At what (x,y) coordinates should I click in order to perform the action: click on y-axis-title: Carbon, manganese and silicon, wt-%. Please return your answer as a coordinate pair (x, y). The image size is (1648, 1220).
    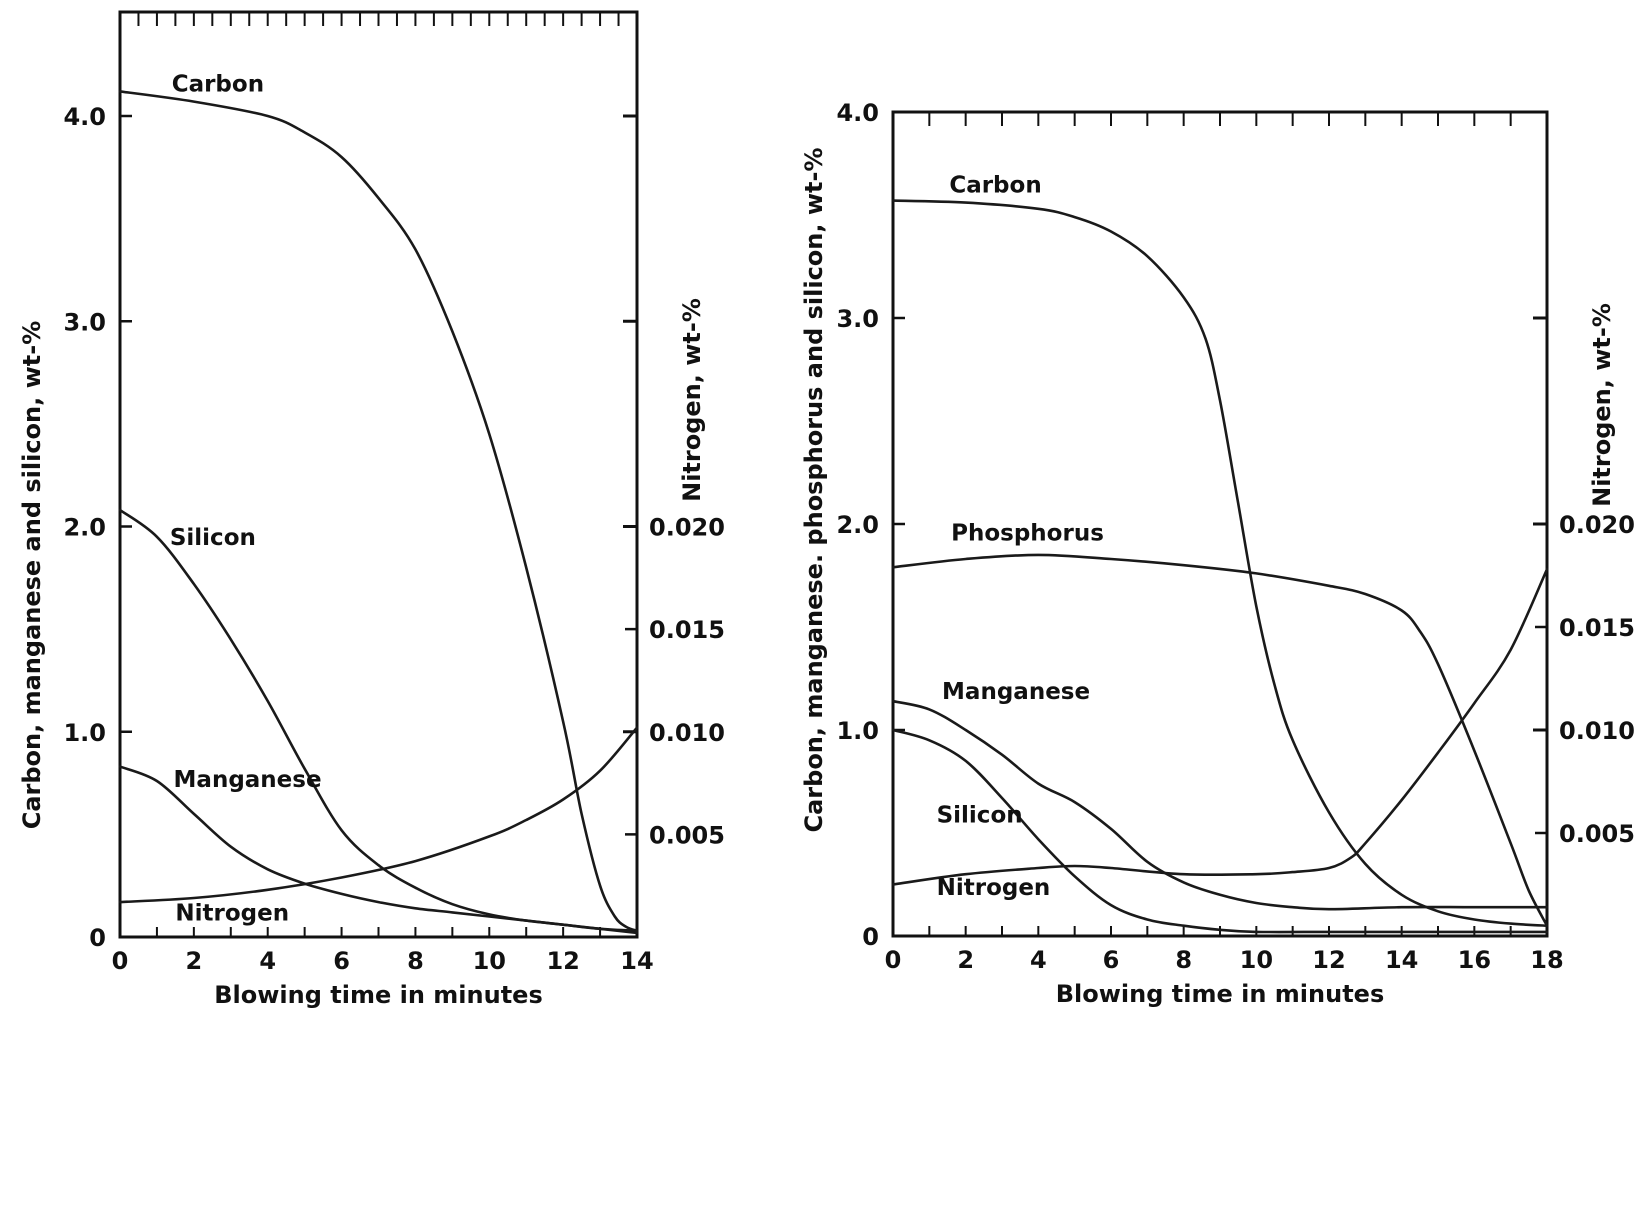
    Looking at the image, I should click on (32, 575).